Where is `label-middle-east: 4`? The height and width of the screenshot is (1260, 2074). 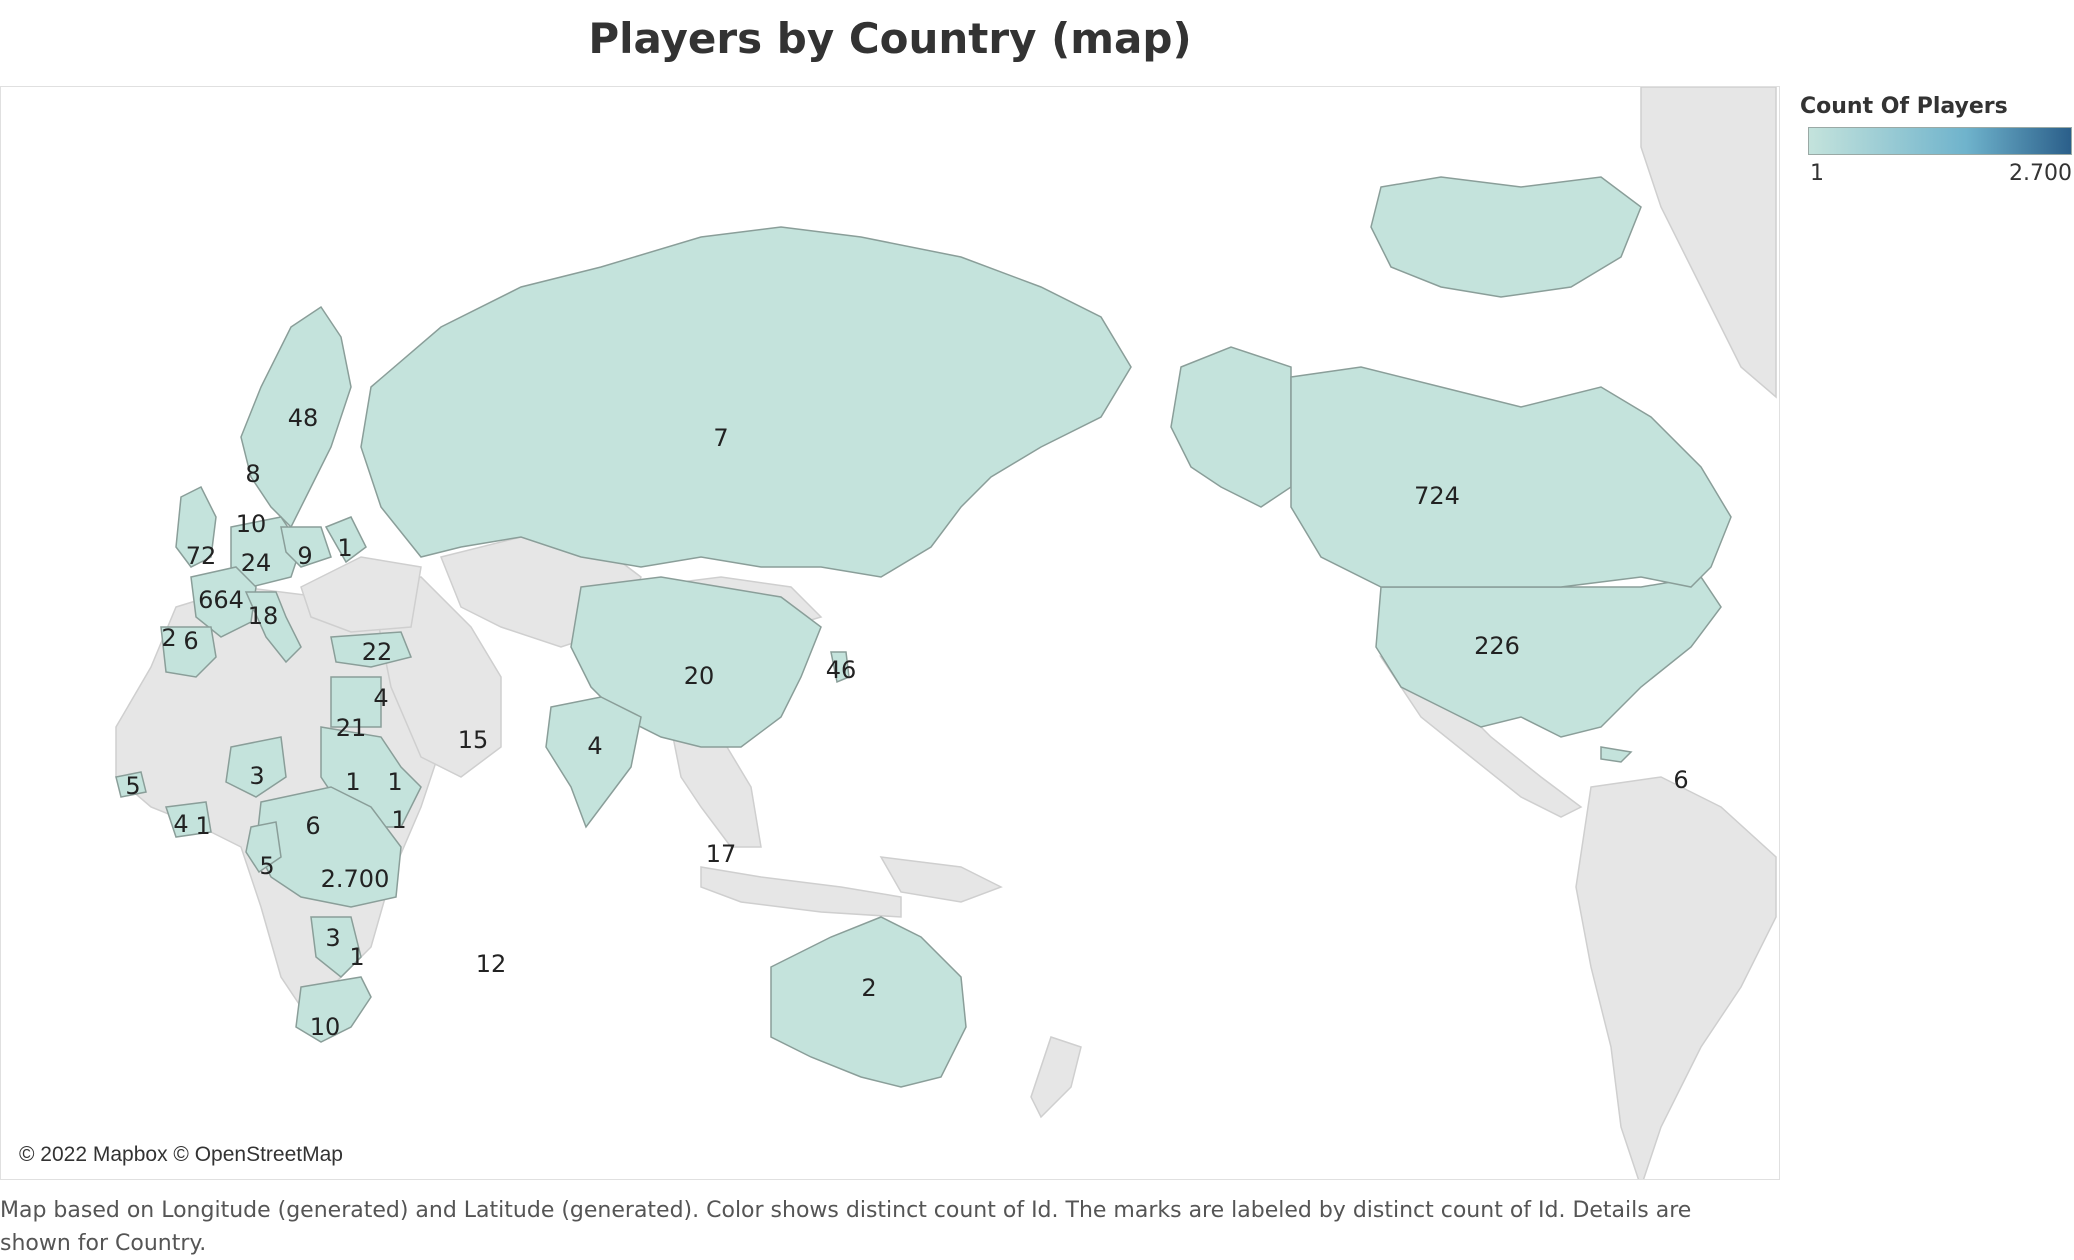
label-middle-east: 4 is located at coordinates (380, 698).